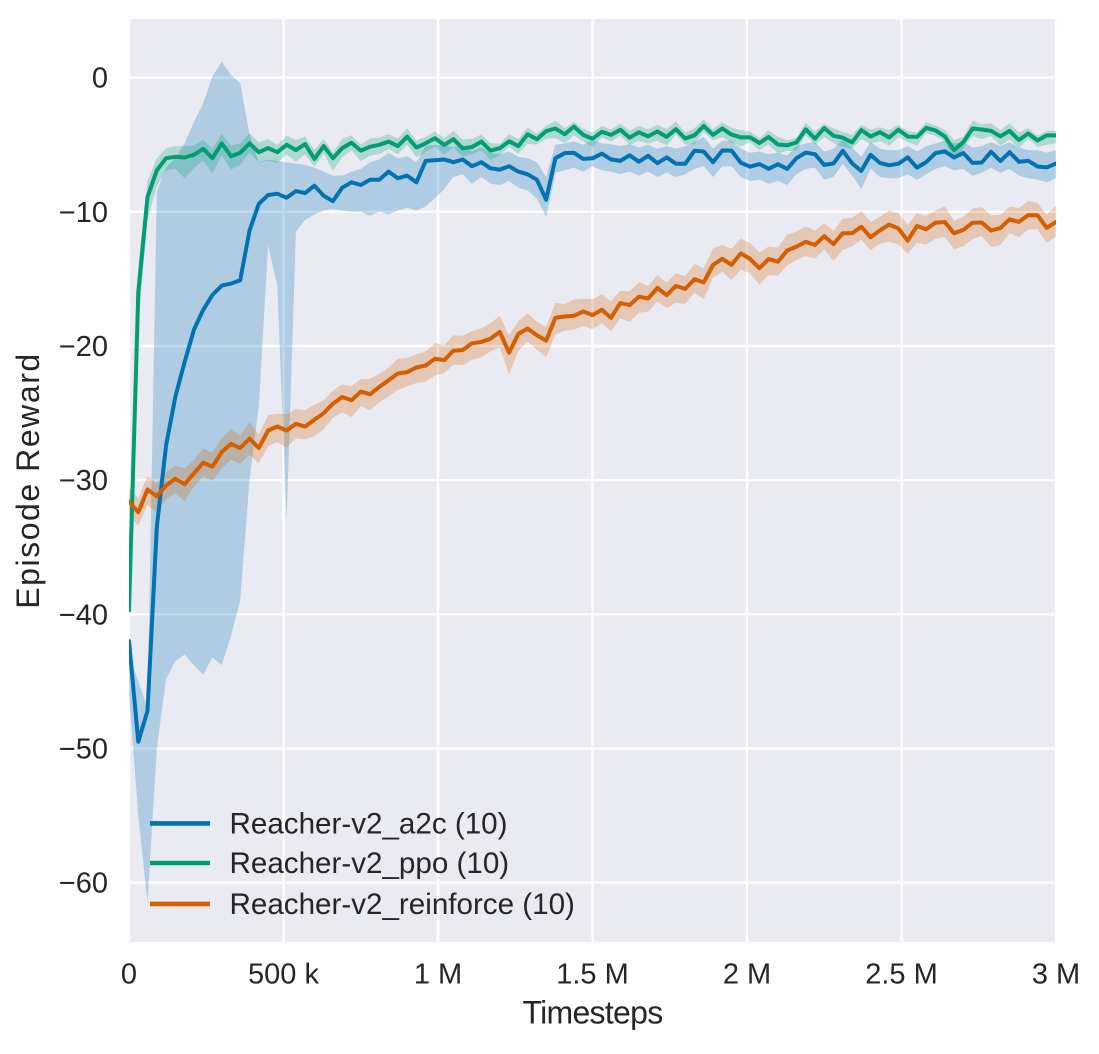  I want to click on svg-text: −60, so click(83, 884).